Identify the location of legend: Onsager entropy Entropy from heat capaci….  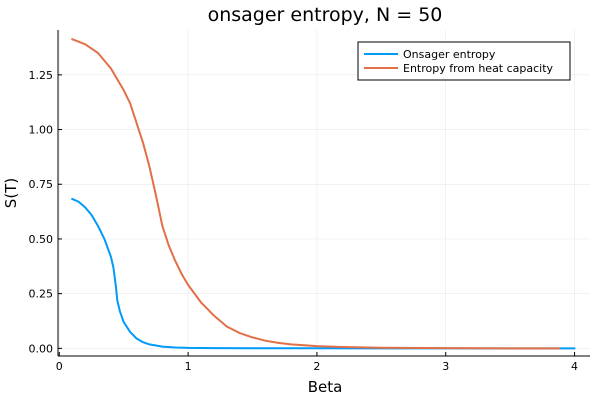
(464, 61).